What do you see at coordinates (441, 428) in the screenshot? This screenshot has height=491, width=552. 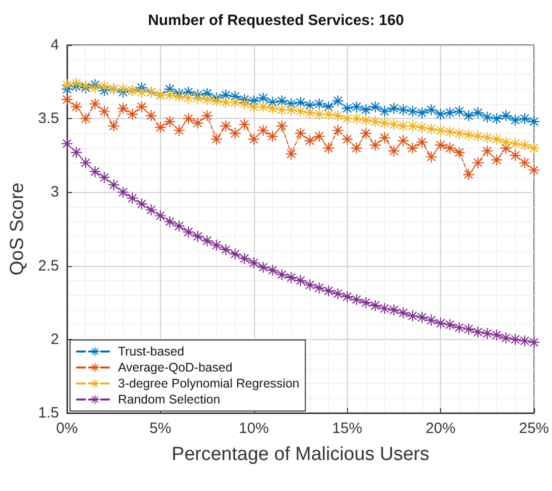 I see `x-tick-label: 20%` at bounding box center [441, 428].